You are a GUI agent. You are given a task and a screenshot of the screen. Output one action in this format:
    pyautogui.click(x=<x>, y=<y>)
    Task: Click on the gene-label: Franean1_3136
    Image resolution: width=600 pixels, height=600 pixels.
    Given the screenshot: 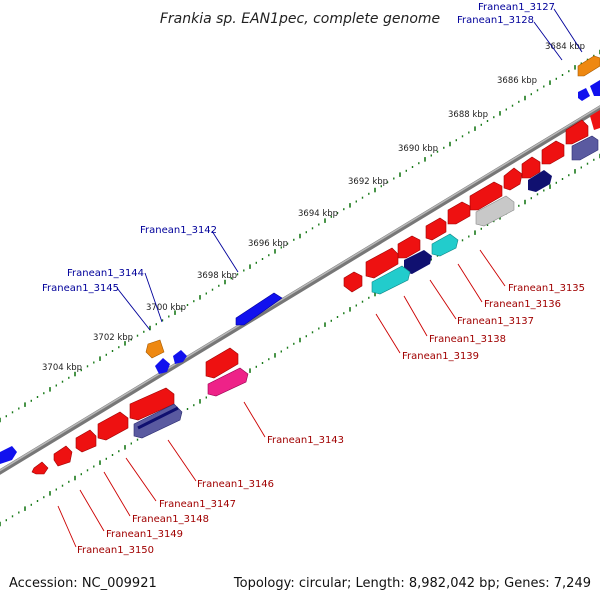 What is the action you would take?
    pyautogui.click(x=522, y=304)
    